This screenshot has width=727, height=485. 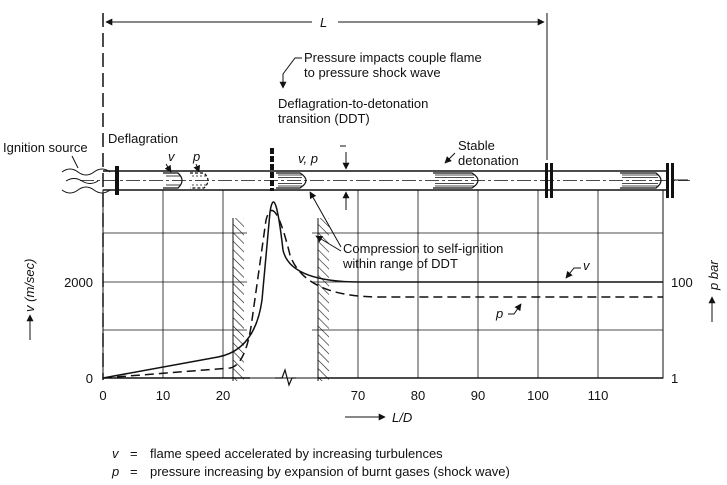 What do you see at coordinates (598, 395) in the screenshot?
I see `svg-text: 110` at bounding box center [598, 395].